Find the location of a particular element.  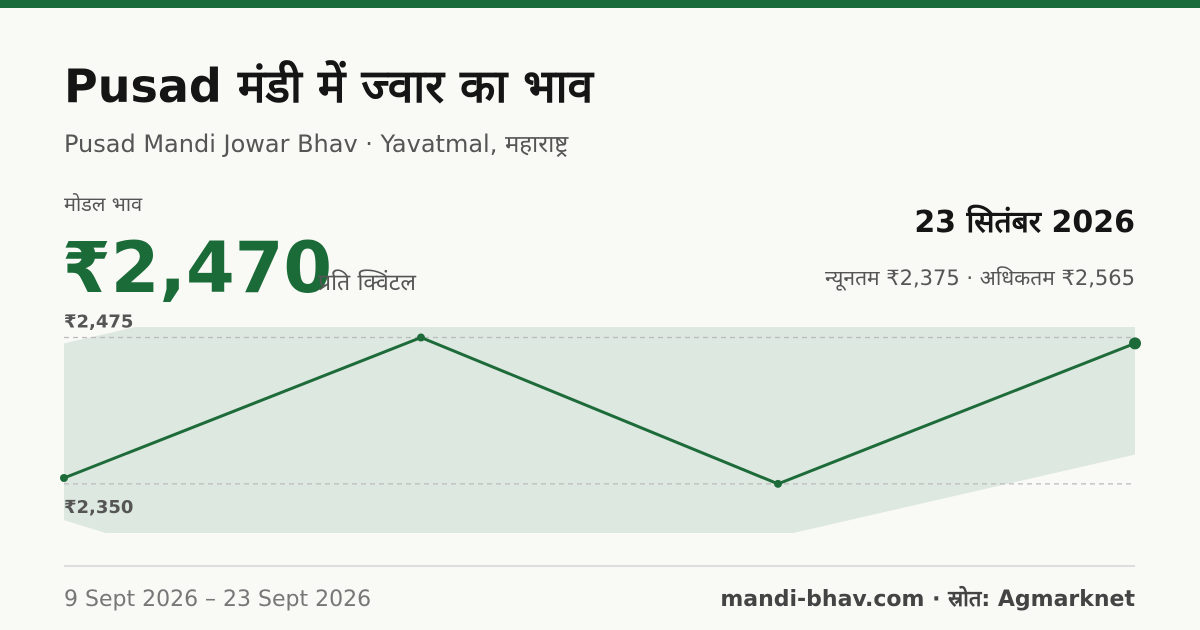

unit: प्रति क्विंटल is located at coordinates (367, 282).